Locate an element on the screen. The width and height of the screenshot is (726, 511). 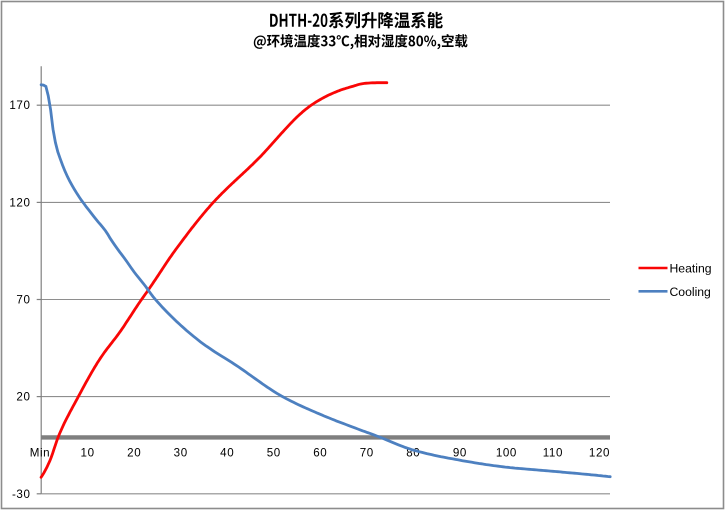
svg-text: -30 is located at coordinates (21, 494).